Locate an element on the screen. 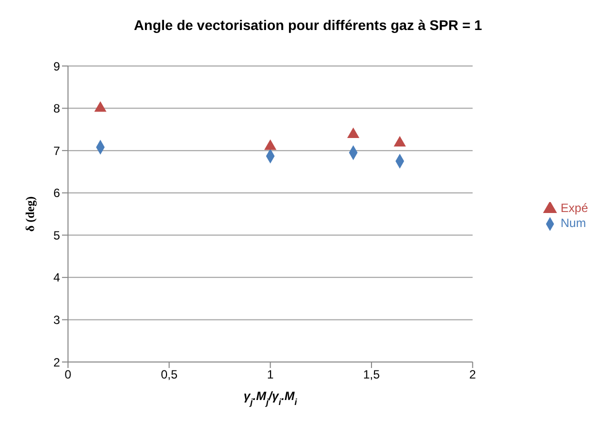  y-tick-label: 9 is located at coordinates (56, 66).